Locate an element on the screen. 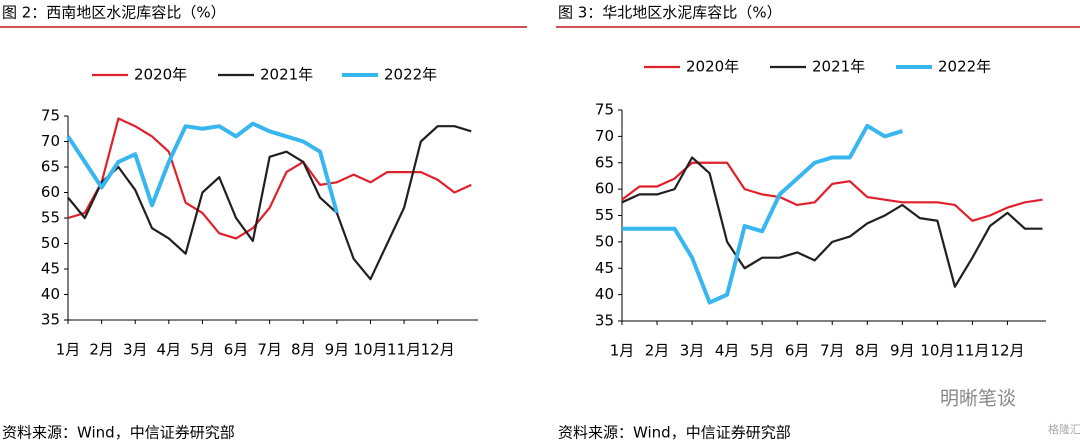 This screenshot has height=444, width=1080. logo: 格隆汇 is located at coordinates (1064, 429).